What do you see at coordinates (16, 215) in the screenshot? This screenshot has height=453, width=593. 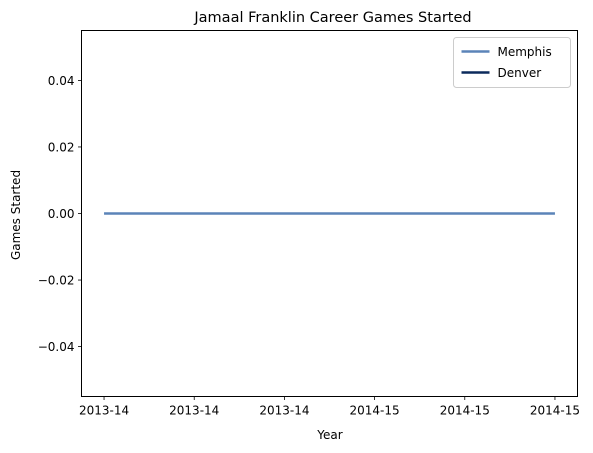 I see `y-axis-label: Games Started` at bounding box center [16, 215].